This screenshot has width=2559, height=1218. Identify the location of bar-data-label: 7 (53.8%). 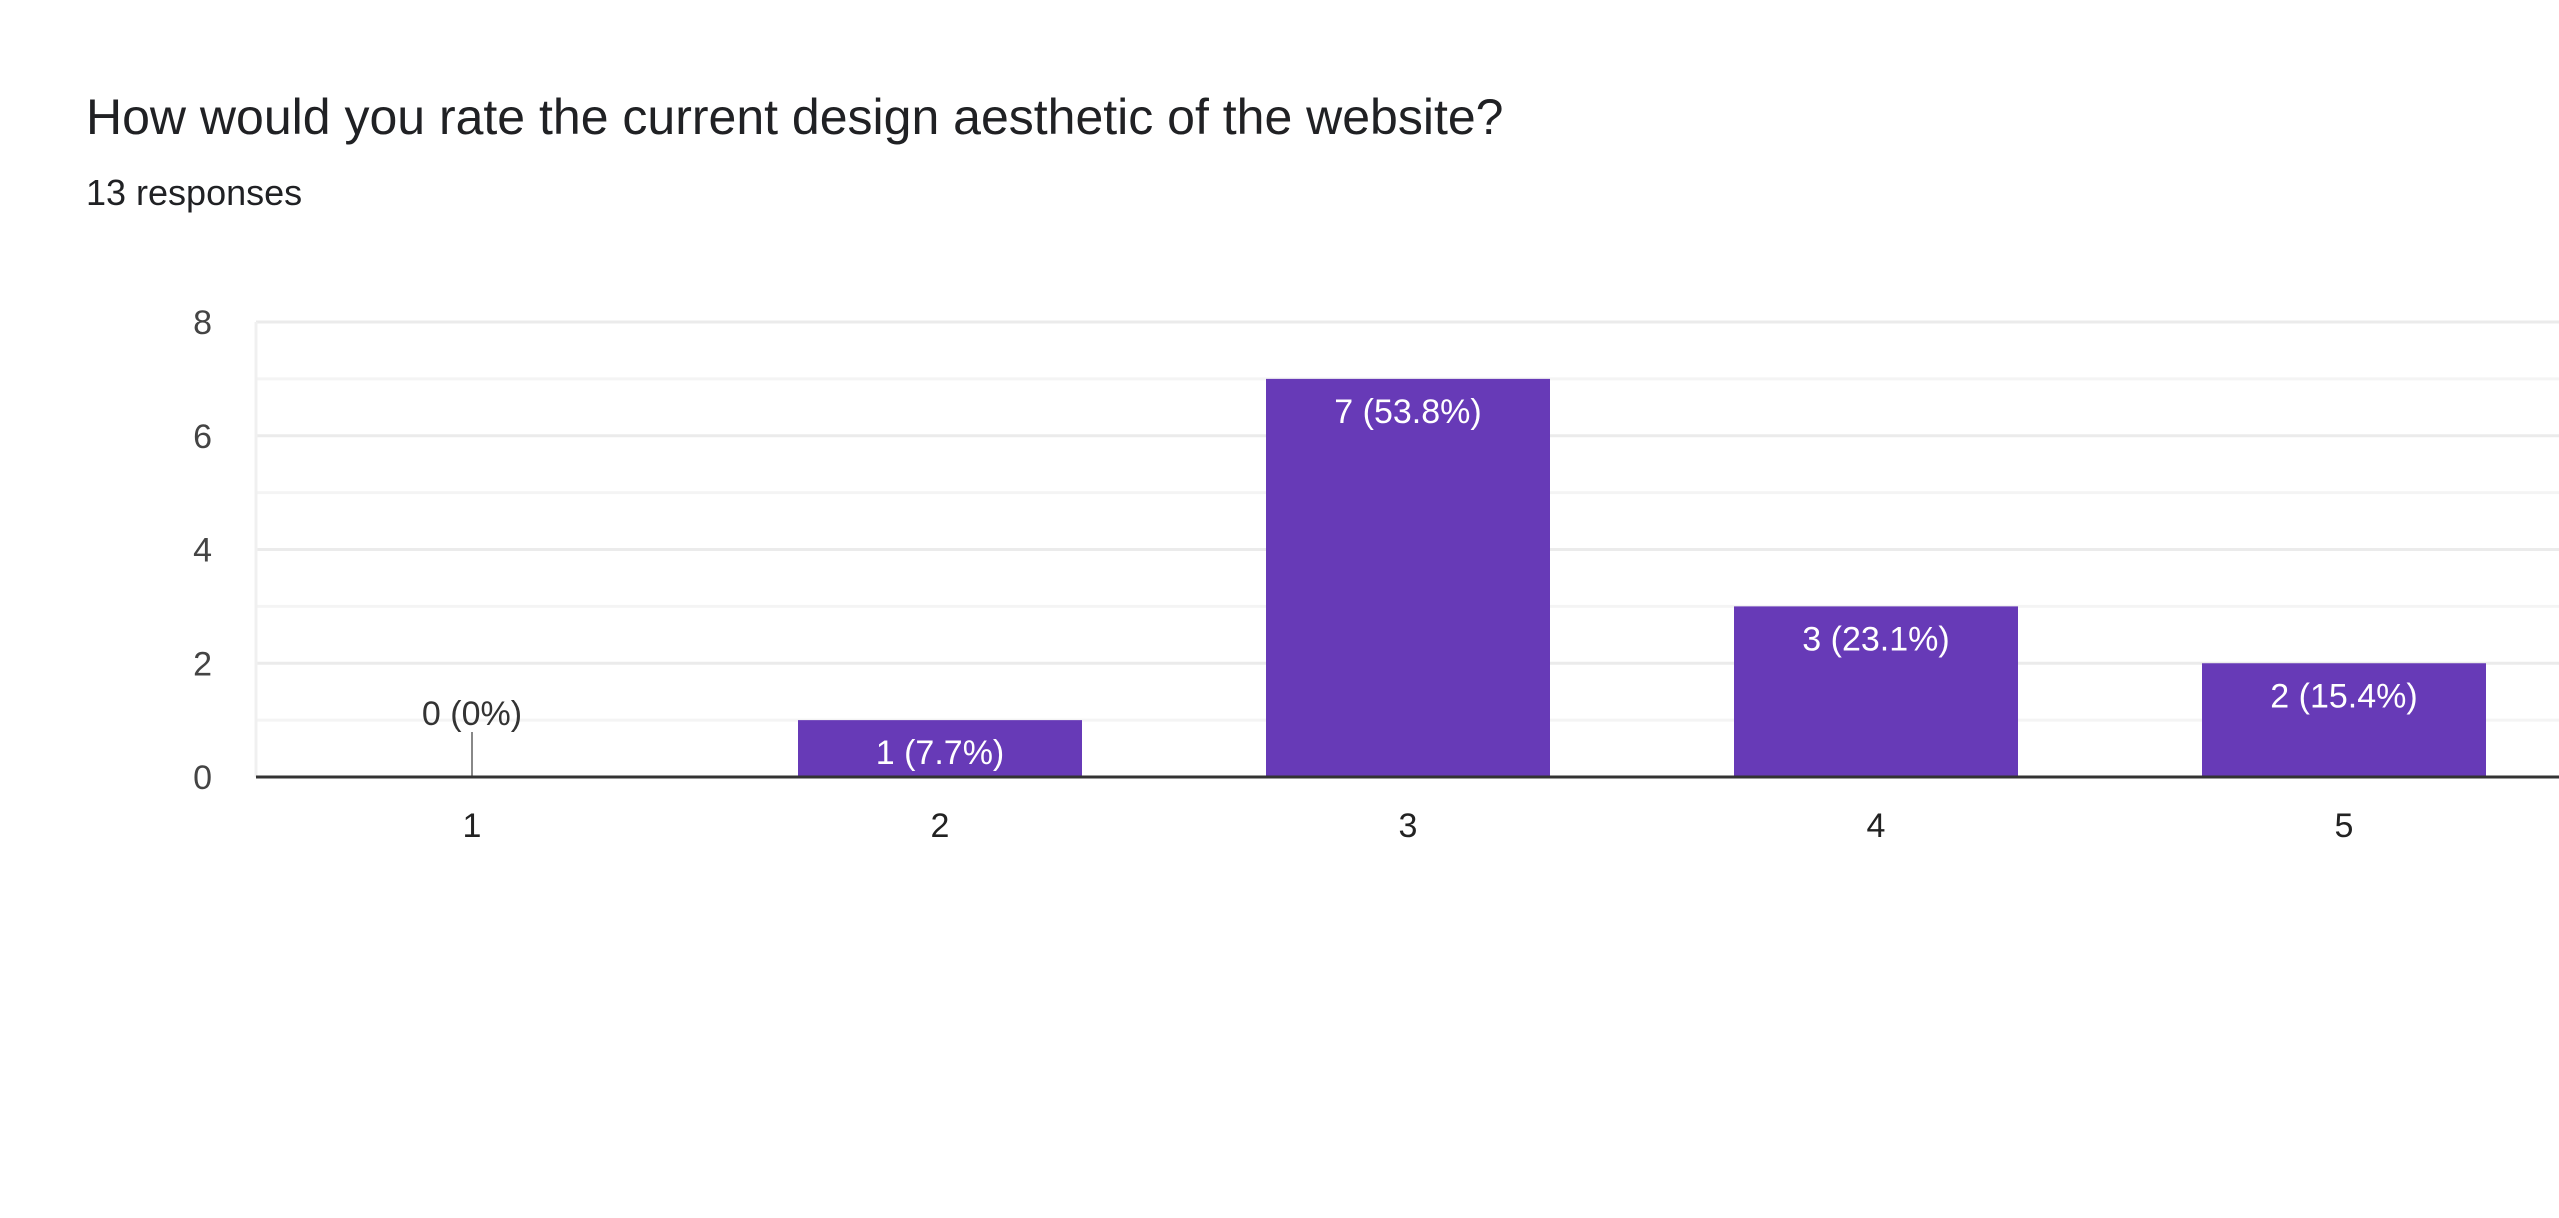
(1407, 412).